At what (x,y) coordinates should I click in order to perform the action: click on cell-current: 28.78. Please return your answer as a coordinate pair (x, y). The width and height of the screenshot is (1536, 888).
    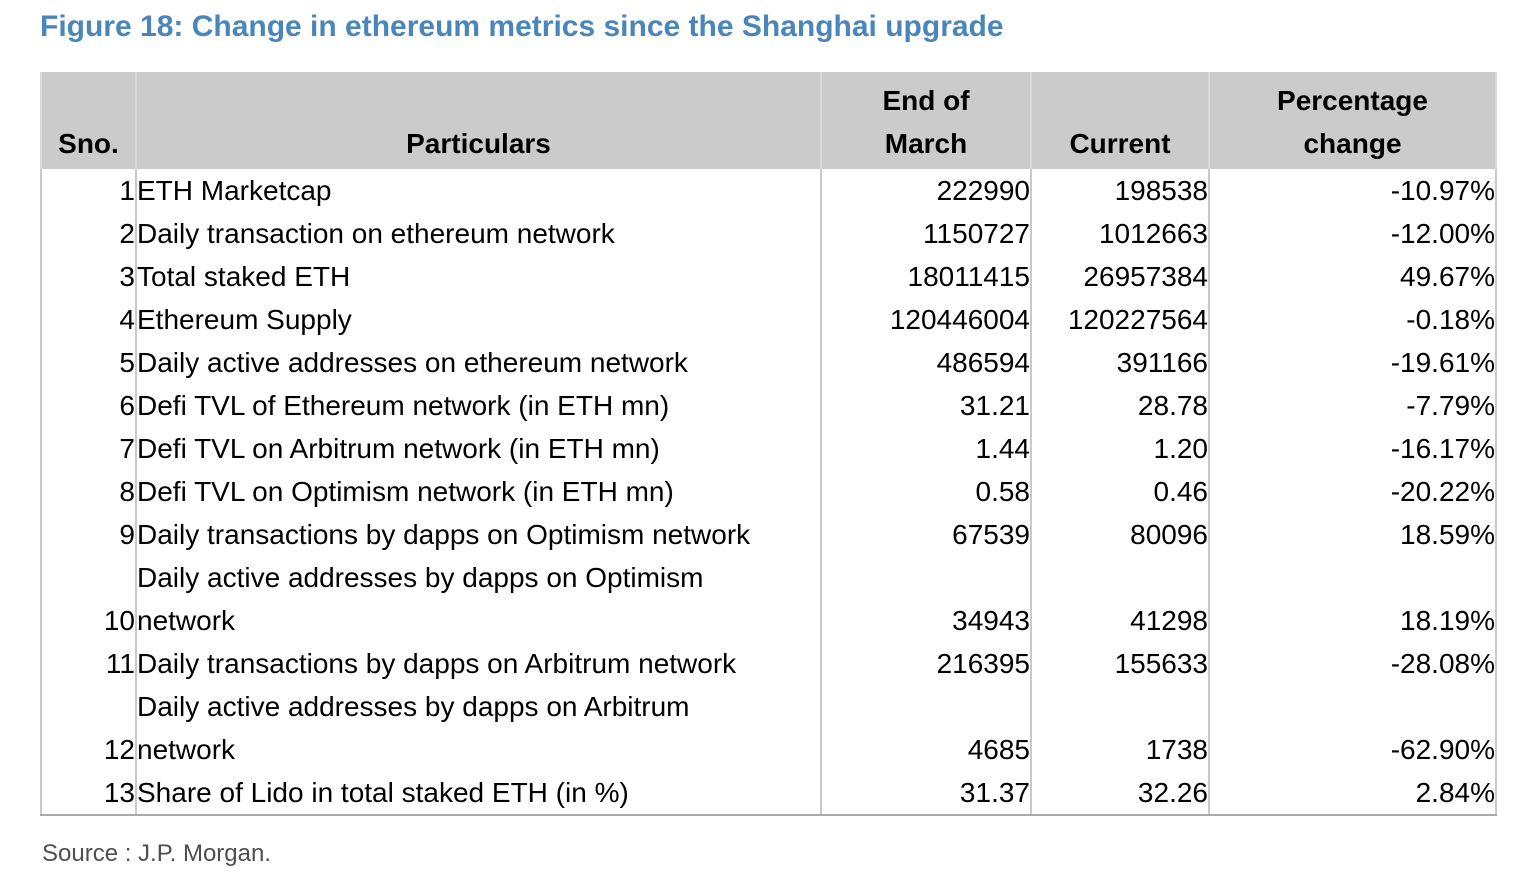
    Looking at the image, I should click on (1120, 405).